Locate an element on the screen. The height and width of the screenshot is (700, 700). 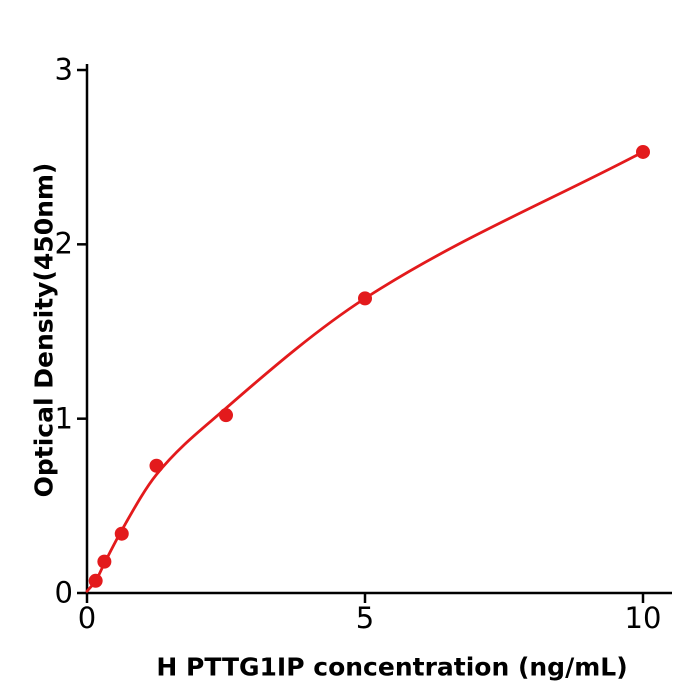
y-tick-label-1: 1 is located at coordinates (63, 418).